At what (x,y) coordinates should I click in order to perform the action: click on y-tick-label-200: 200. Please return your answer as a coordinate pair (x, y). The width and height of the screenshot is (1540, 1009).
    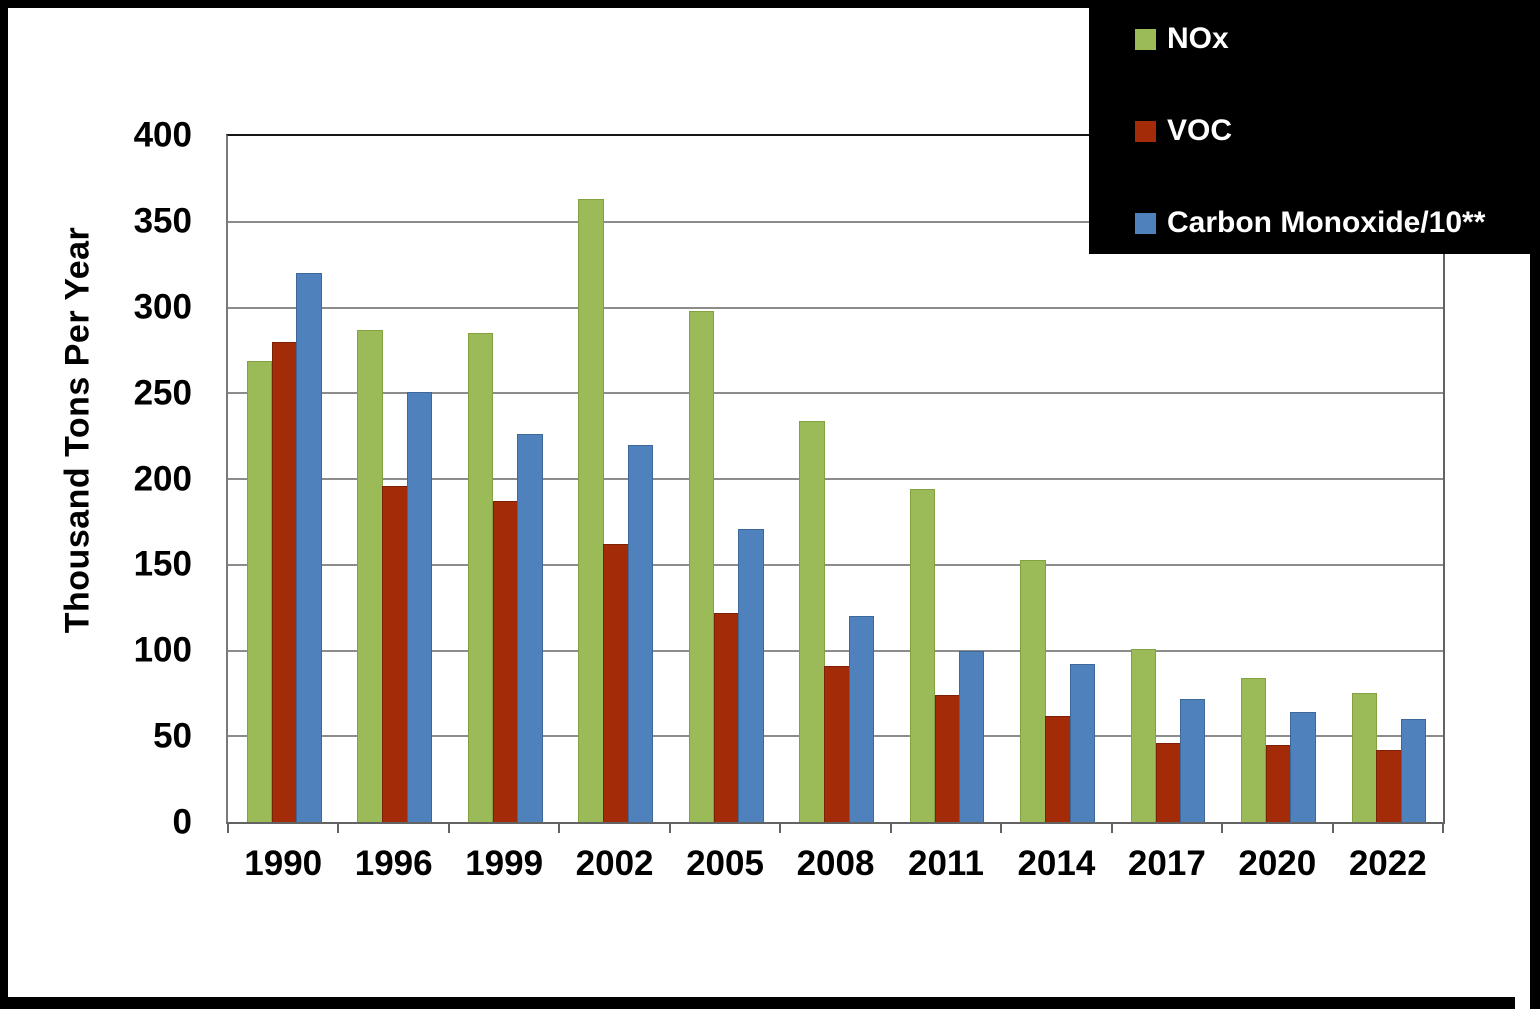
    Looking at the image, I should click on (162, 478).